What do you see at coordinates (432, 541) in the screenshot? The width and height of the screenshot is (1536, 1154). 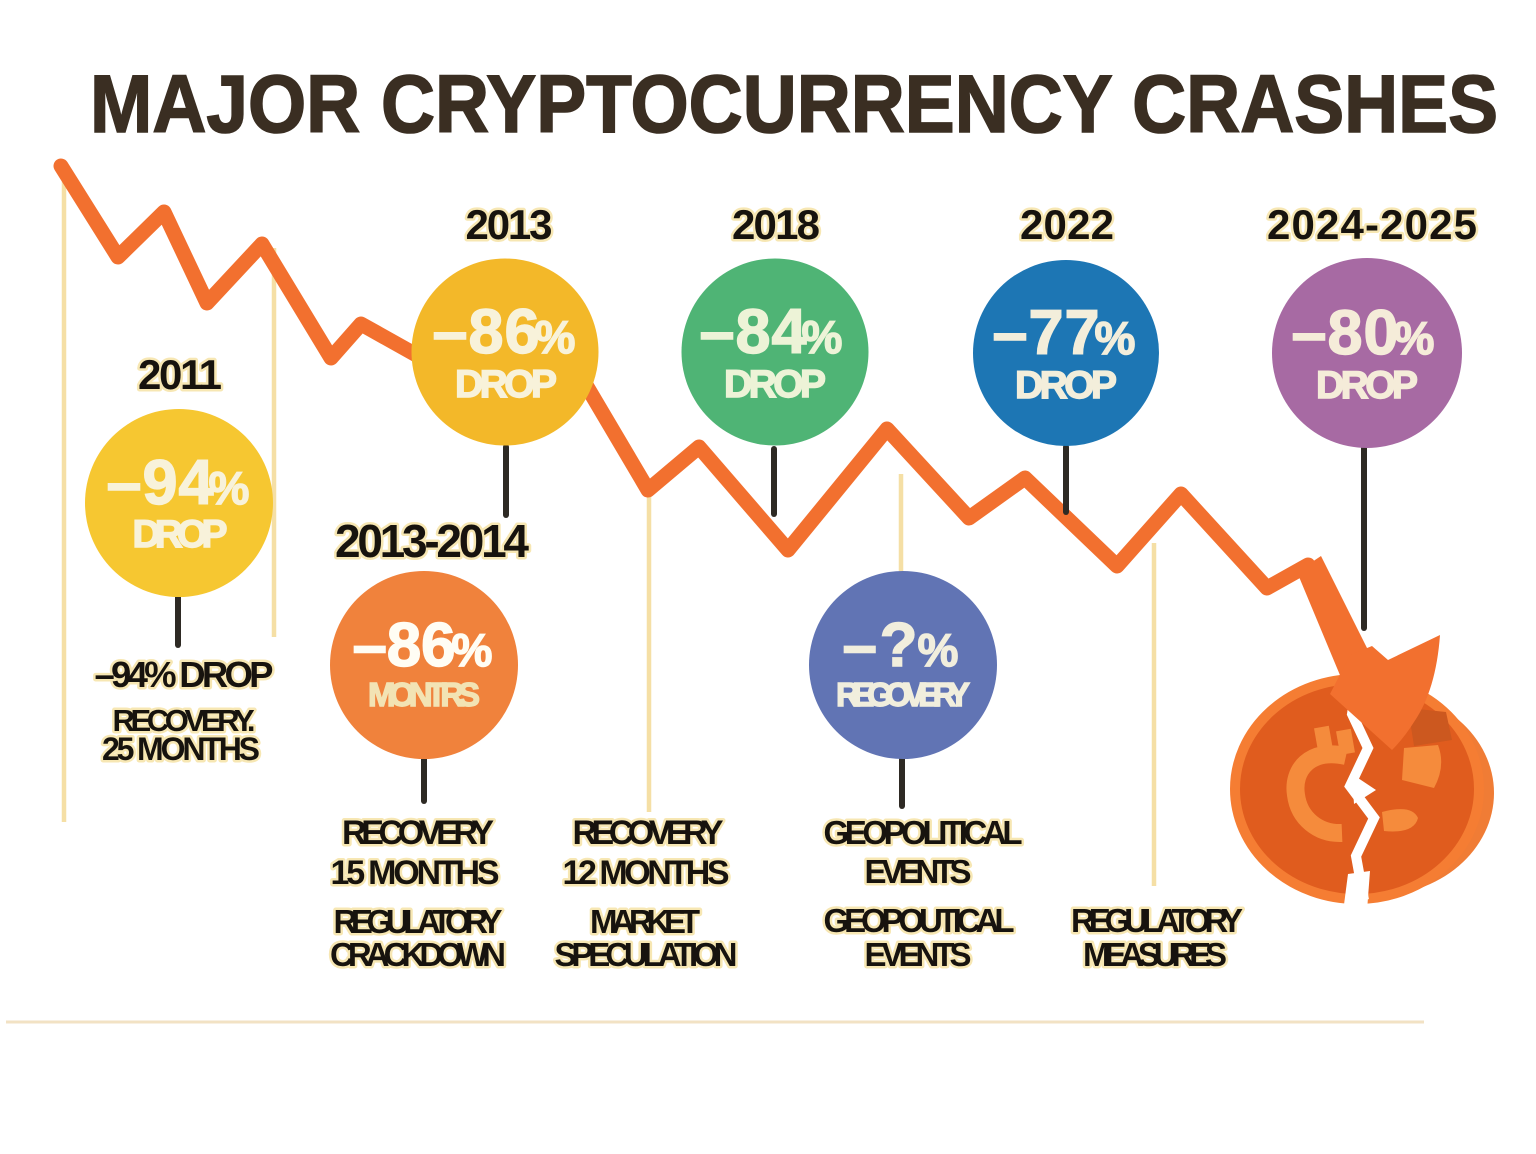 I see `svg-text: 2013-2014` at bounding box center [432, 541].